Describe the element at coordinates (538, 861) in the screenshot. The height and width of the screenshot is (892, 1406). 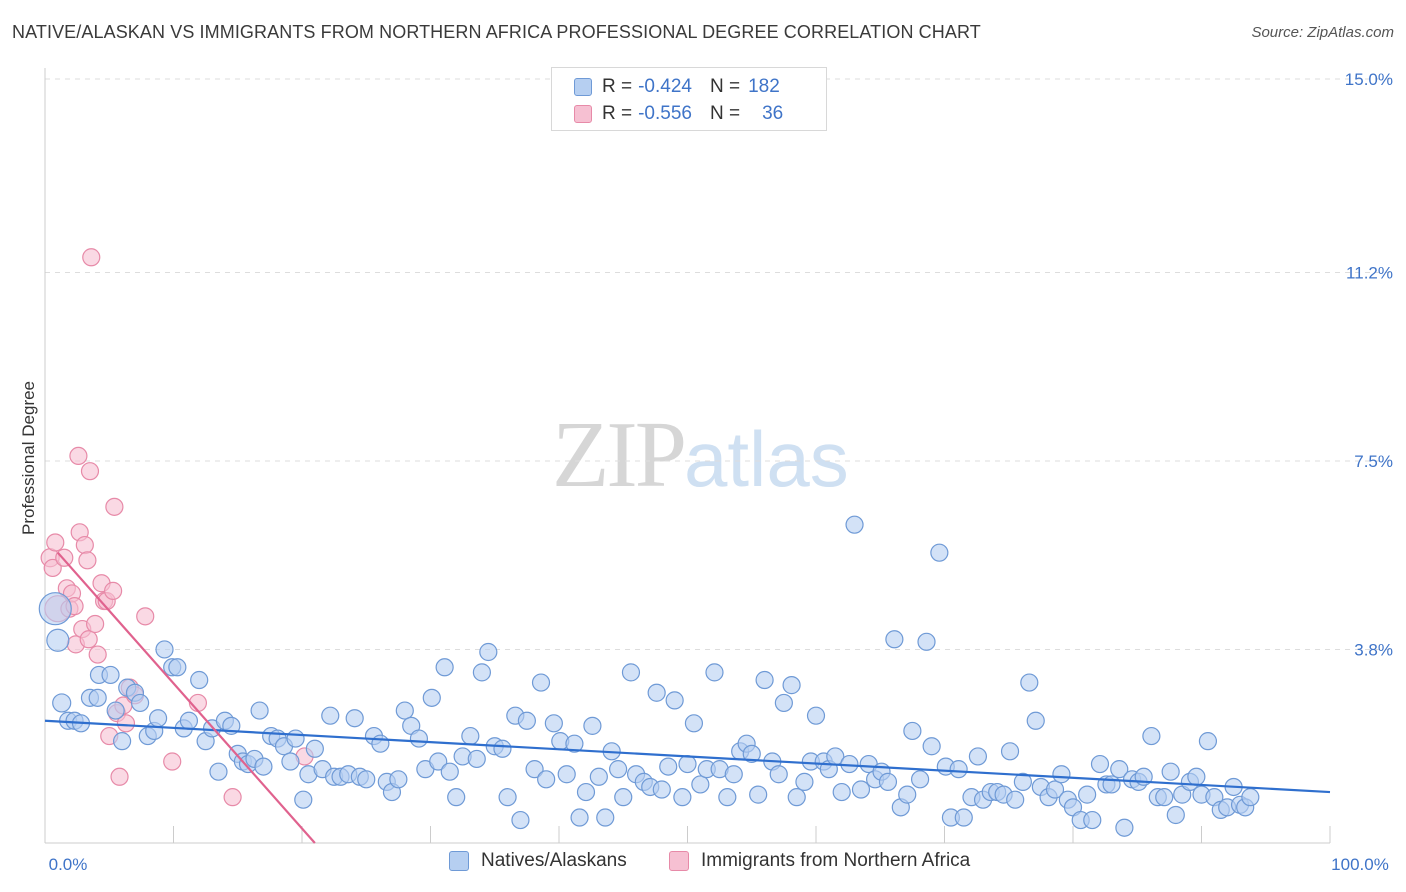
I see `legend-item-natives: Natives/Alaskans` at that location.